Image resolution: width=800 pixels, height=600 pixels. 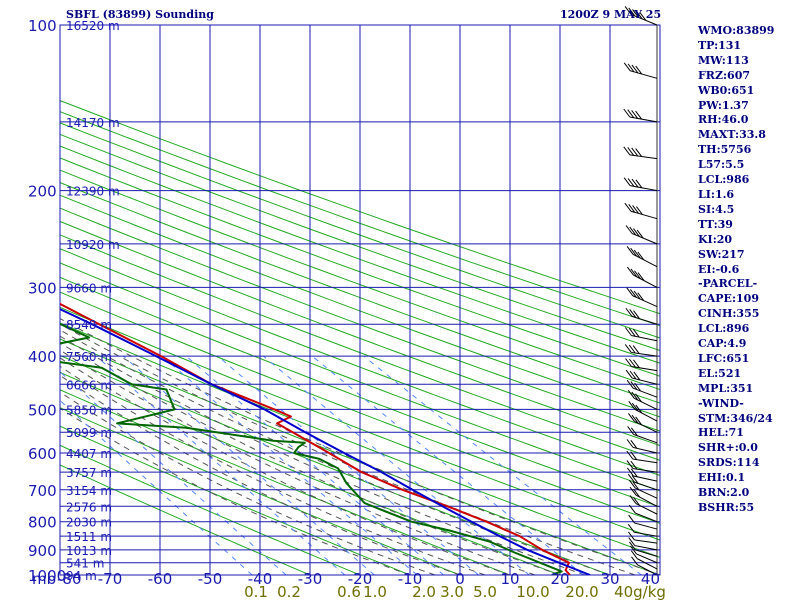 What do you see at coordinates (42, 410) in the screenshot?
I see `pressure-tick-label: 500` at bounding box center [42, 410].